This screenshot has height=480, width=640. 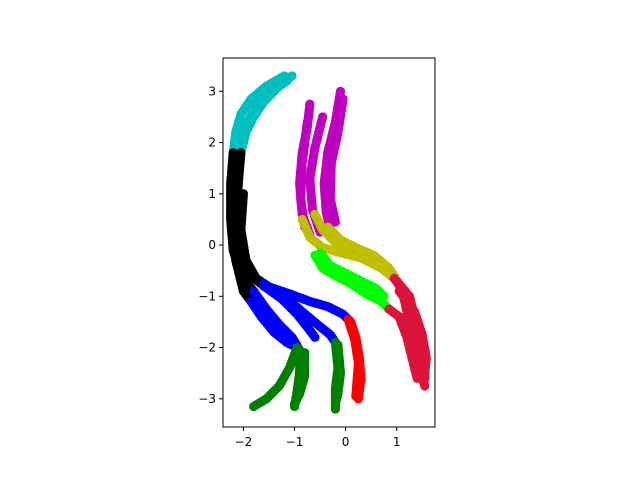 I want to click on x-axis: −2 −1 0 1, so click(x=318, y=438).